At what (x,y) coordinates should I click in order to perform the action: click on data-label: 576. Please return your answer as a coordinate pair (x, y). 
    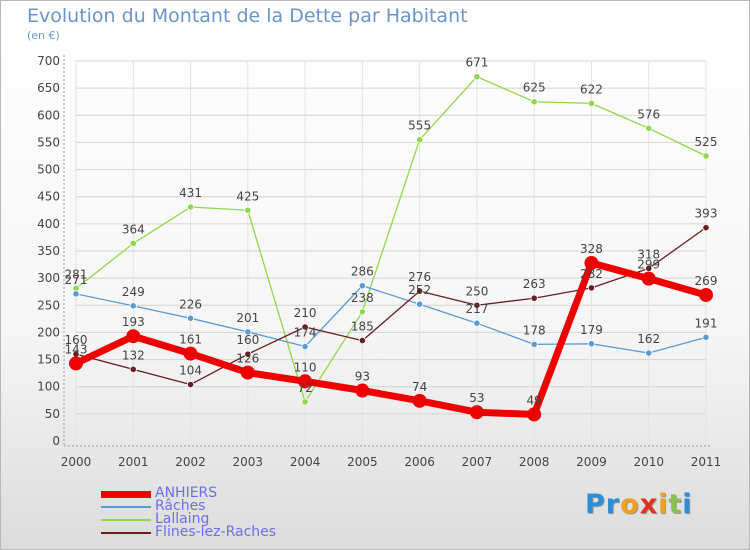
    Looking at the image, I should click on (648, 114).